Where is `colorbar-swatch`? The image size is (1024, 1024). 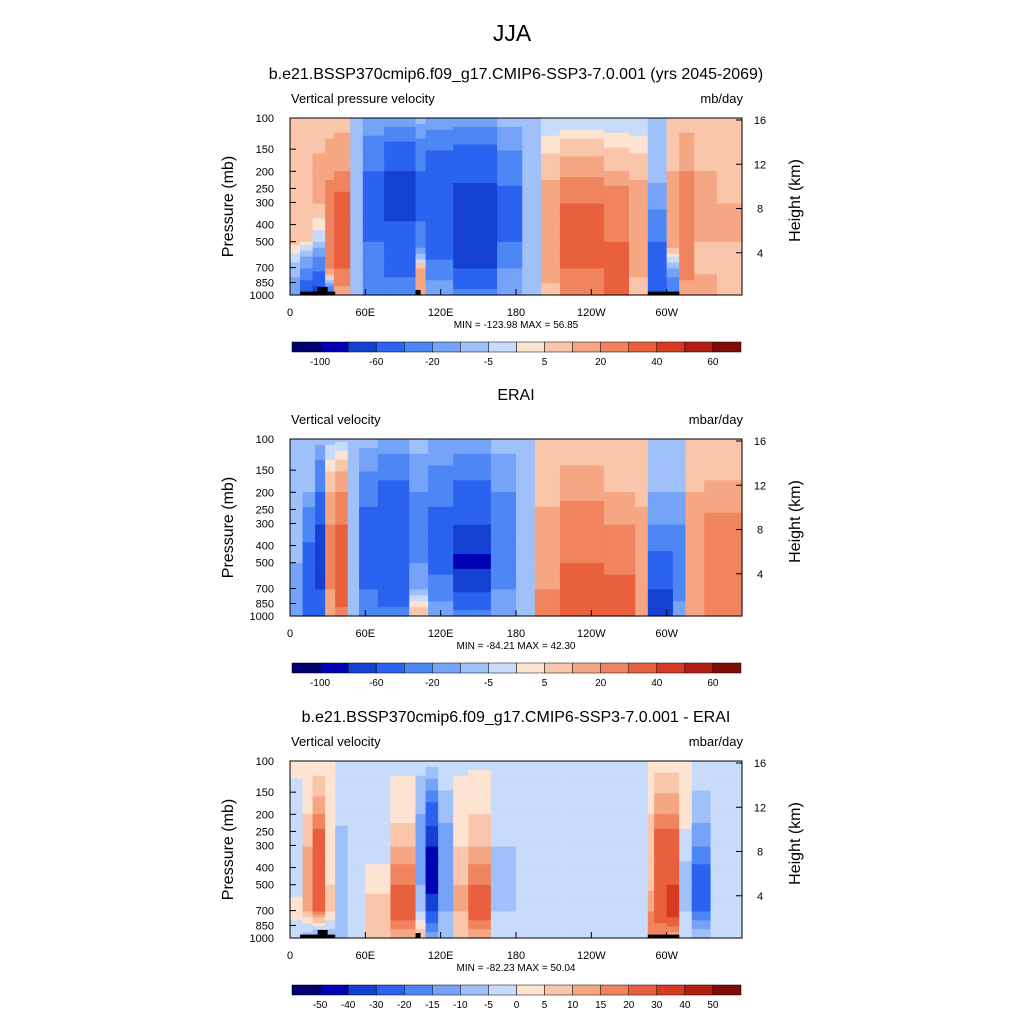
colorbar-swatch is located at coordinates (614, 347).